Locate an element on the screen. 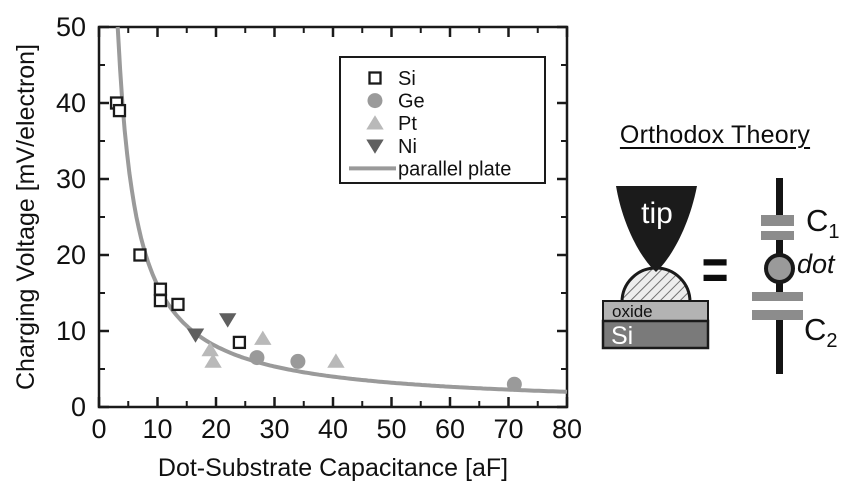 The image size is (852, 498). x-tick-label: 20 is located at coordinates (216, 429).